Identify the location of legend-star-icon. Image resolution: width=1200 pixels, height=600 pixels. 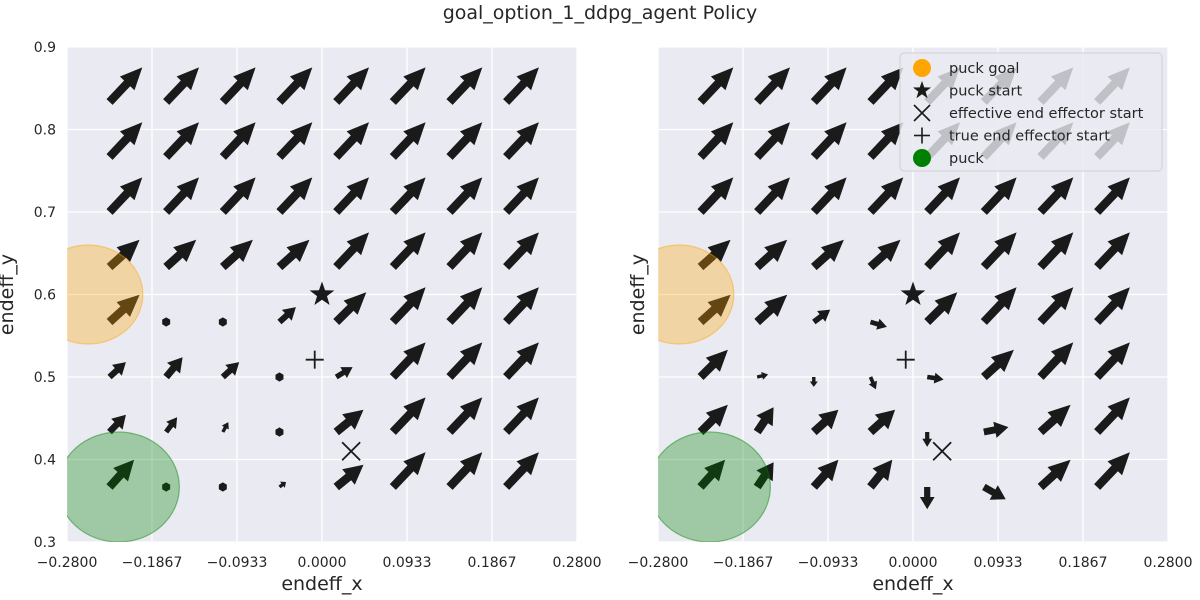
(922, 90).